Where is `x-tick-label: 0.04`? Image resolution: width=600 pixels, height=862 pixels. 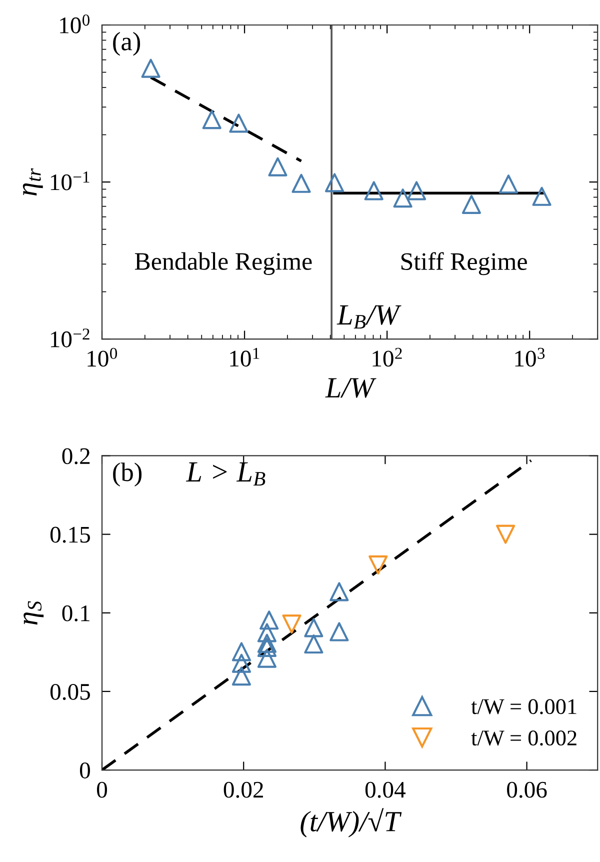 x-tick-label: 0.04 is located at coordinates (385, 790).